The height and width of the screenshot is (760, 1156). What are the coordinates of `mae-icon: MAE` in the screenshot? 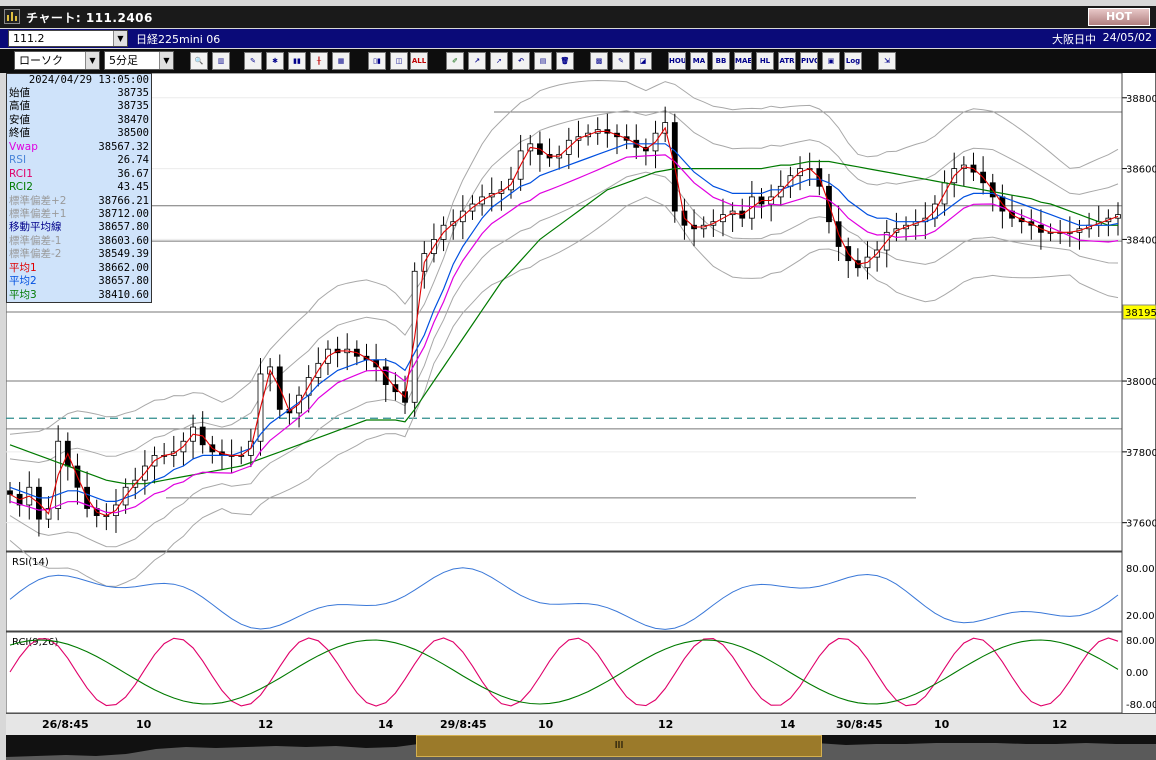 It's located at (743, 61).